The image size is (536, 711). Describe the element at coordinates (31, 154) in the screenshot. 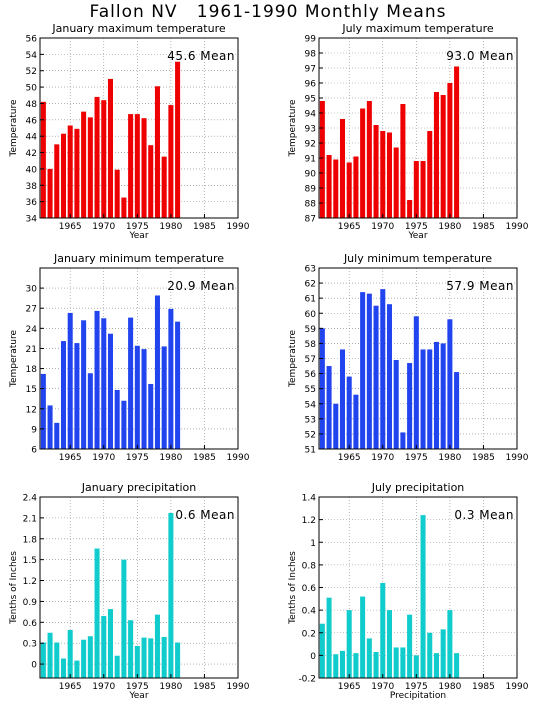

I see `y-tick-label: 42` at that location.